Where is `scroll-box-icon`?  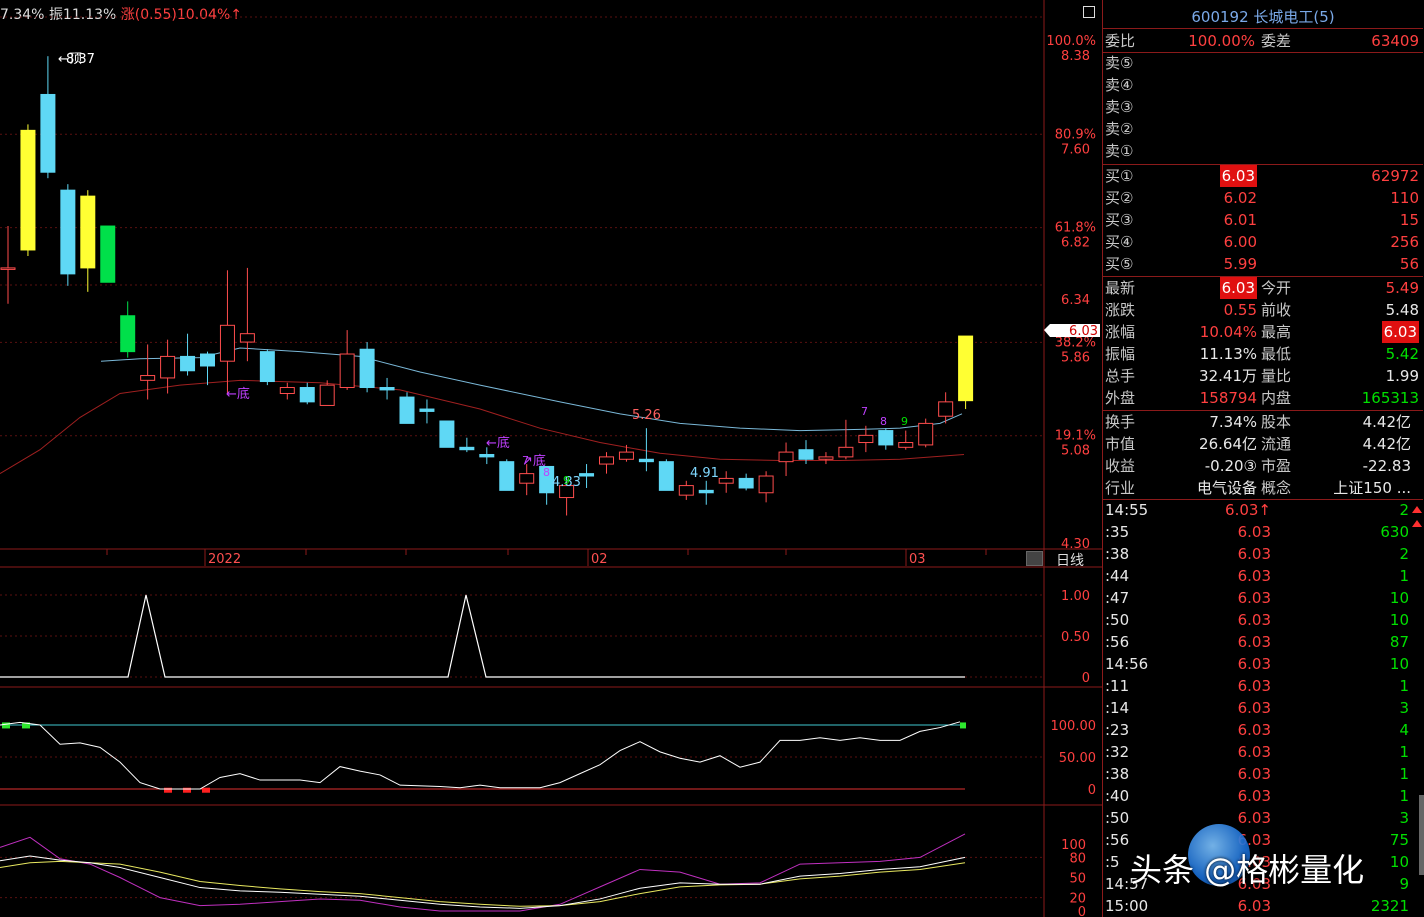
scroll-box-icon is located at coordinates (1034, 558).